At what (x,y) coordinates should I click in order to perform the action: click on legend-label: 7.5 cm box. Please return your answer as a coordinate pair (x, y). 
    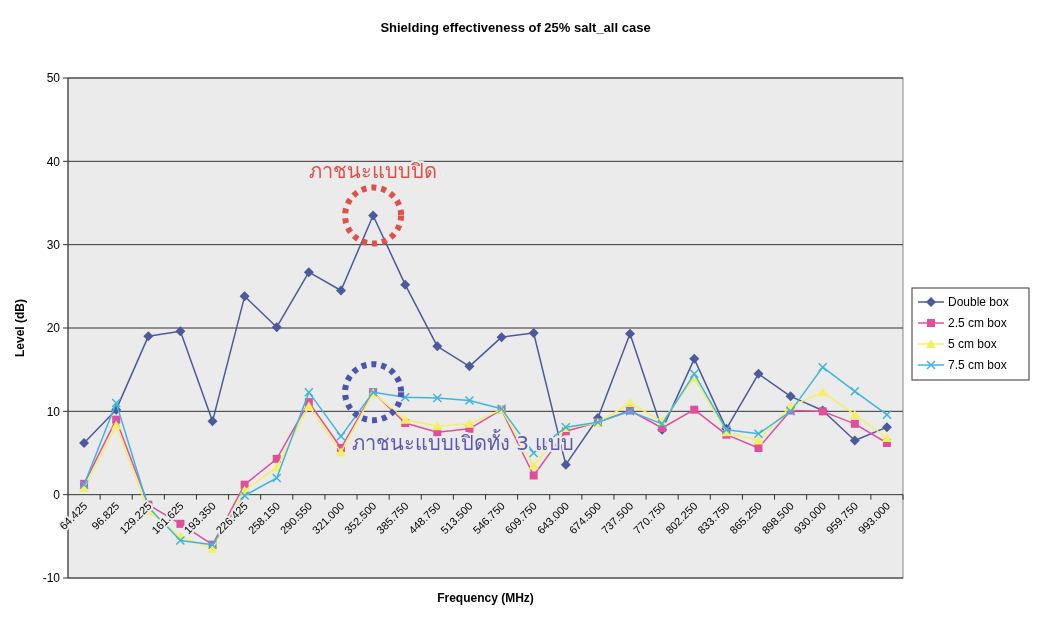
    Looking at the image, I should click on (977, 365).